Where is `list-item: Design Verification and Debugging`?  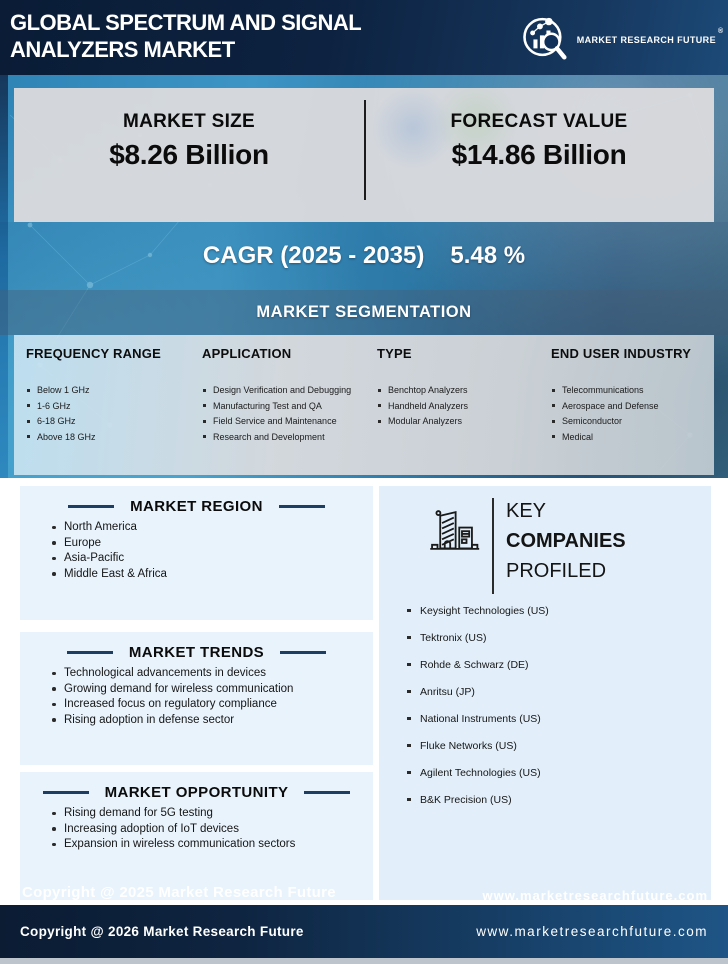 list-item: Design Verification and Debugging is located at coordinates (276, 393).